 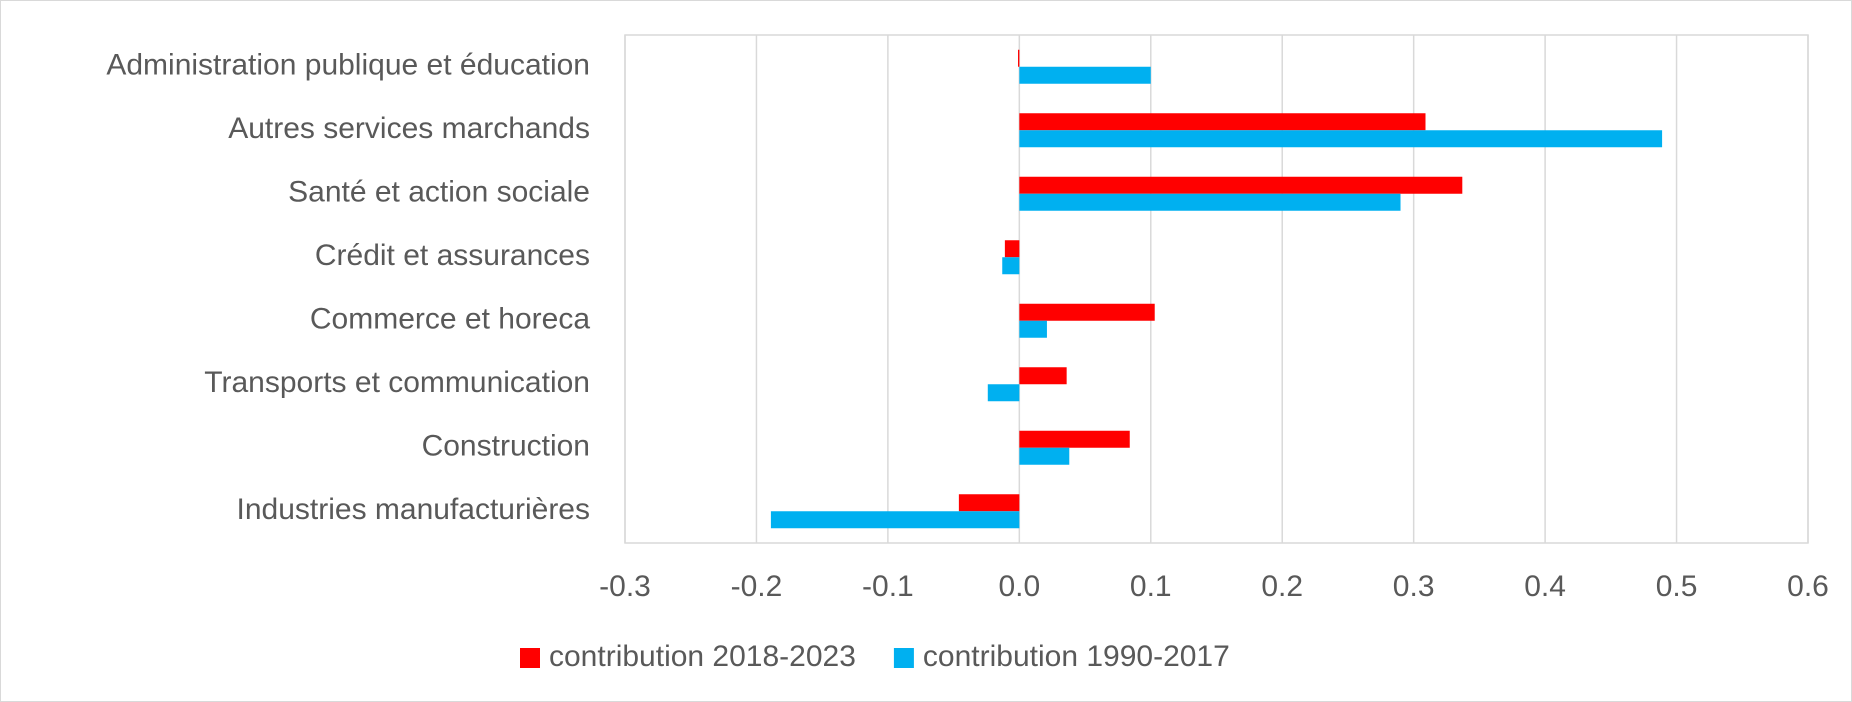 What do you see at coordinates (348, 65) in the screenshot?
I see `y-tick-label: Administration publique et éducation` at bounding box center [348, 65].